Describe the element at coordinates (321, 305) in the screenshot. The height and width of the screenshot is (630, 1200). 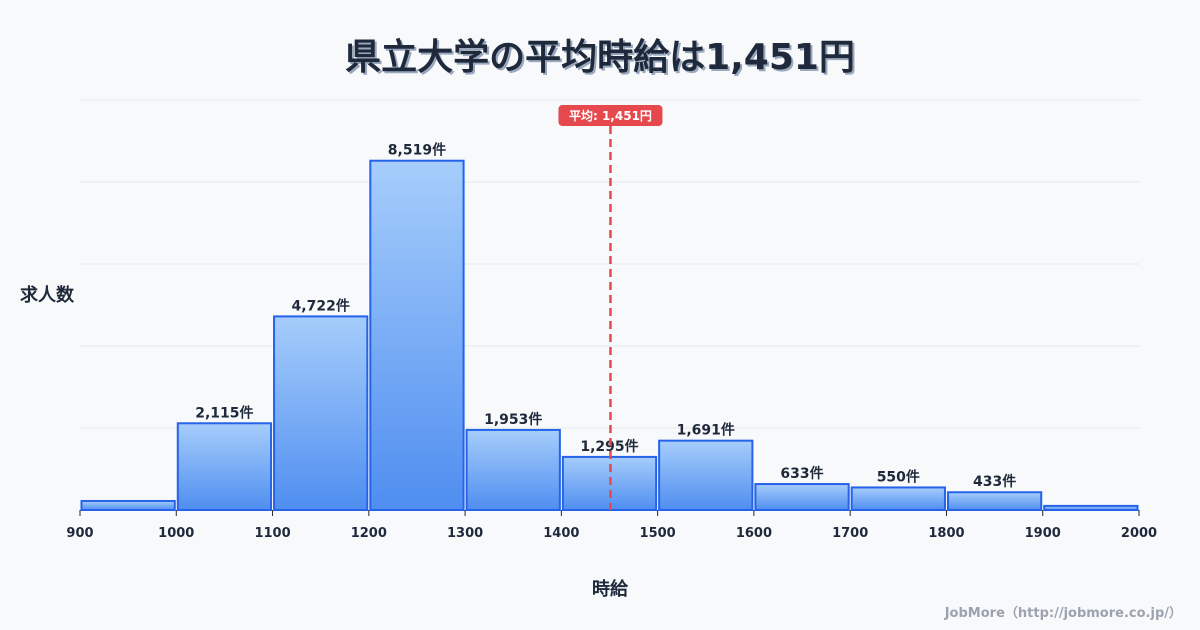
I see `bar-value-label: 4,722件` at that location.